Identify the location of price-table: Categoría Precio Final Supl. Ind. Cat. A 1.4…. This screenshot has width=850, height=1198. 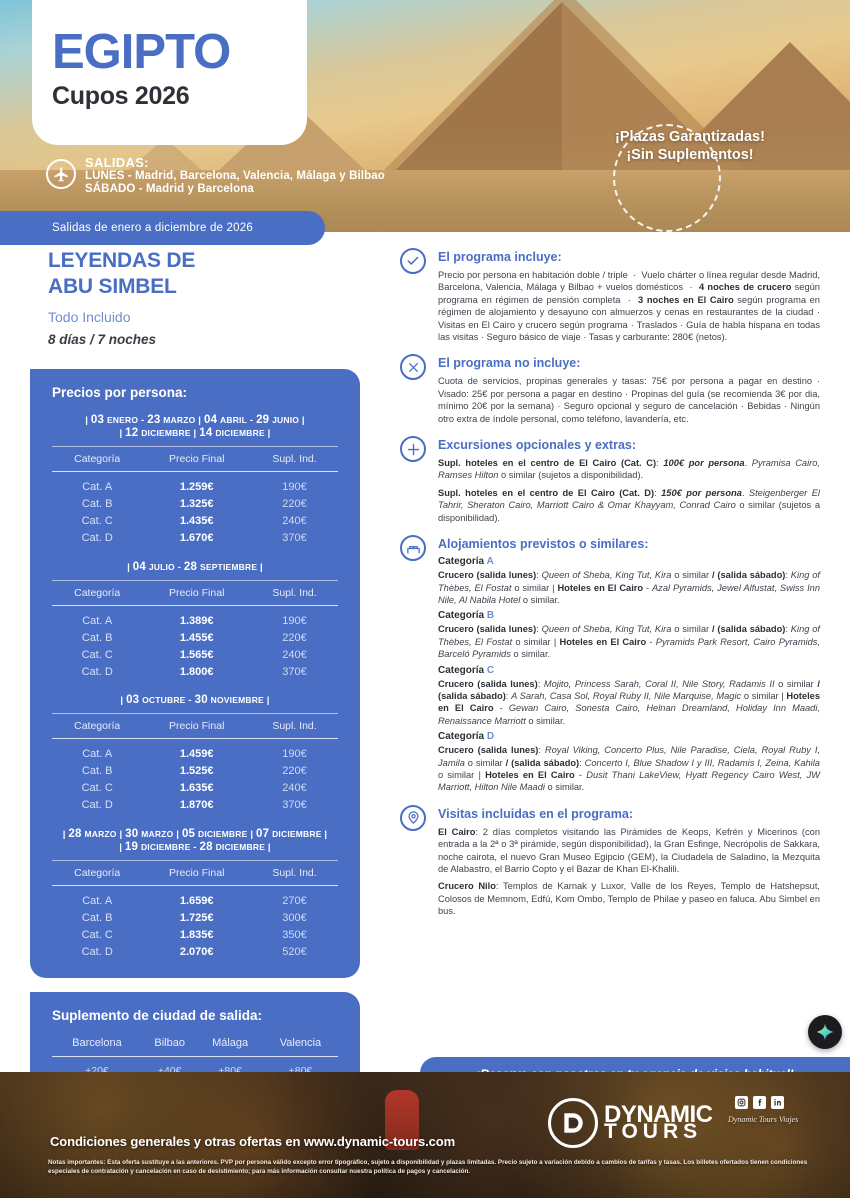
(195, 763).